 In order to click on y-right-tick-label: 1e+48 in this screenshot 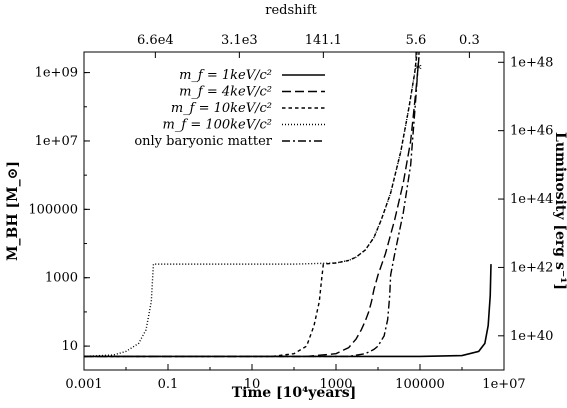, I will do `click(531, 62)`.